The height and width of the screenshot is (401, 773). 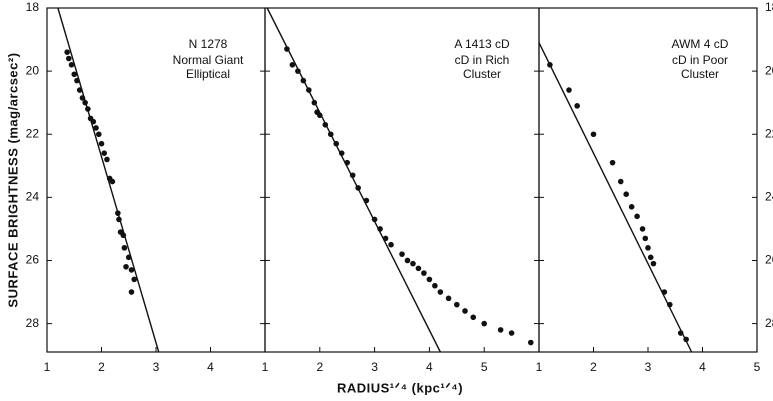 I want to click on panel-annotation: AWM 4 cD, so click(x=700, y=44).